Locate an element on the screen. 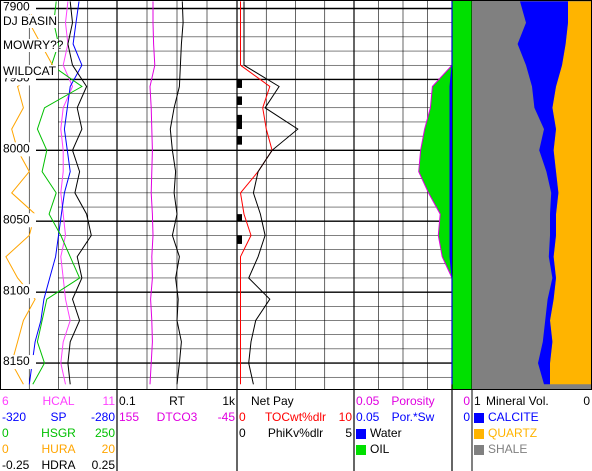 The height and width of the screenshot is (471, 592). depth-label: 7900 is located at coordinates (16, 7).